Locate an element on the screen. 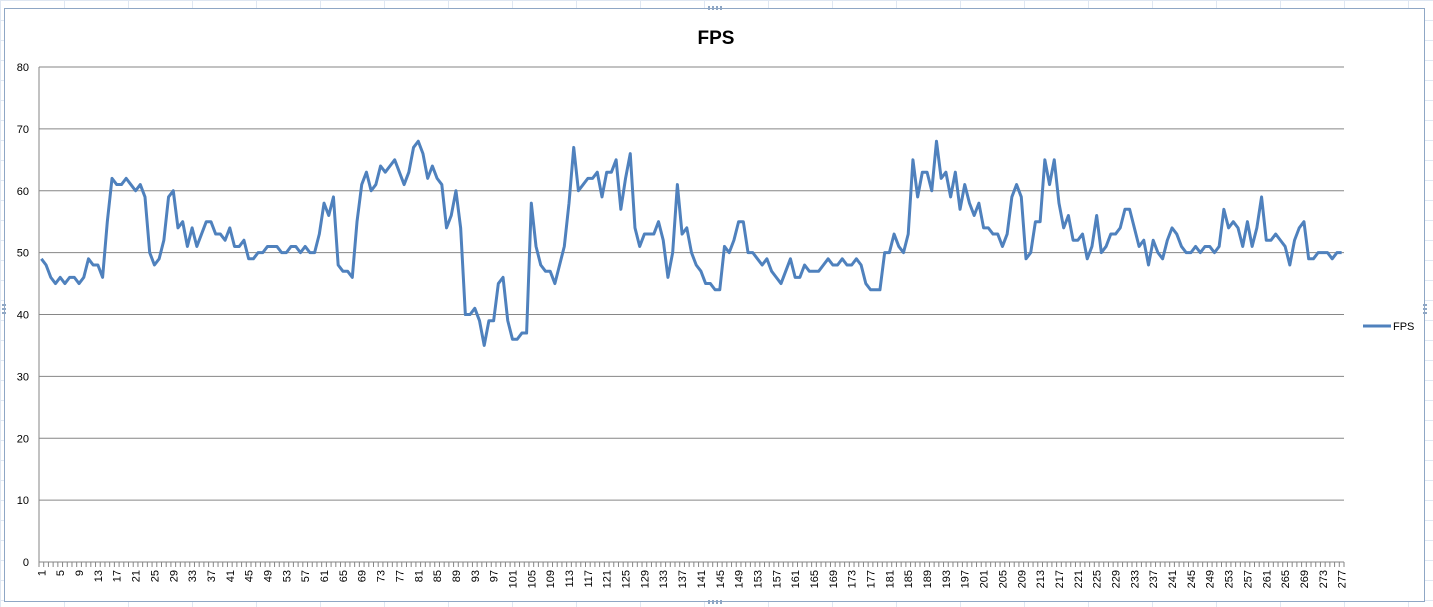 The width and height of the screenshot is (1433, 607). y-tick-label: 20 is located at coordinates (23, 439).